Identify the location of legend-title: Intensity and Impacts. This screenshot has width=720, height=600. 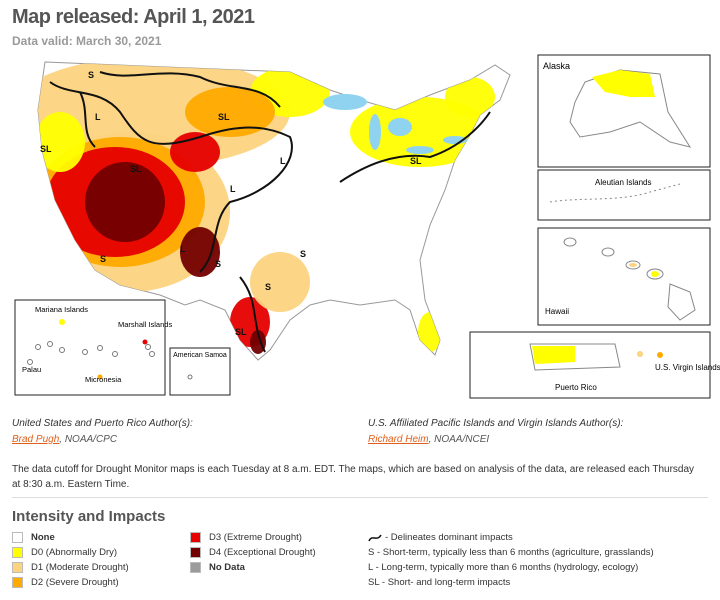
(89, 516).